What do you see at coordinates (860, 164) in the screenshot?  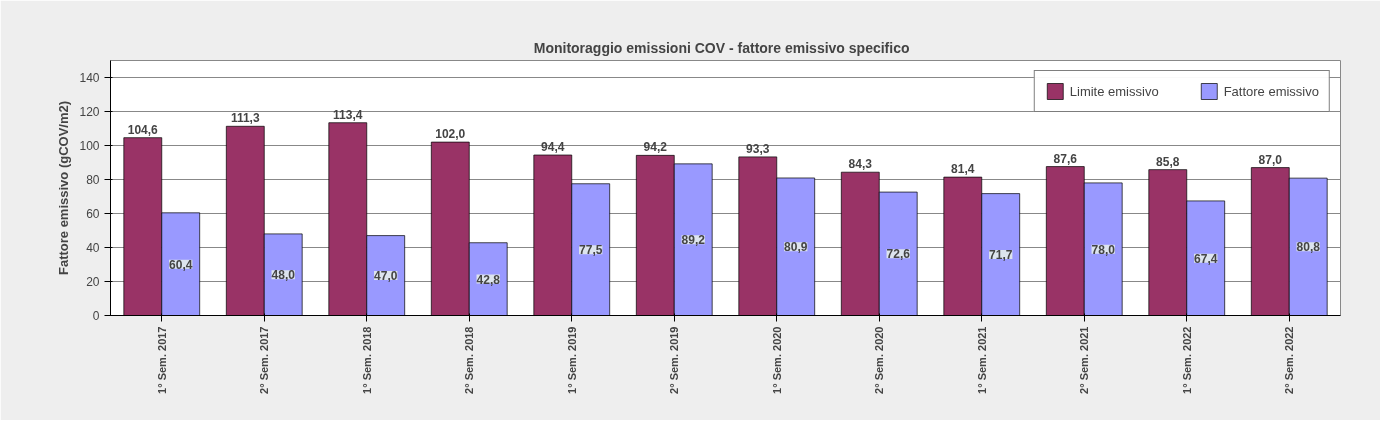 I see `data-label: 84,3` at bounding box center [860, 164].